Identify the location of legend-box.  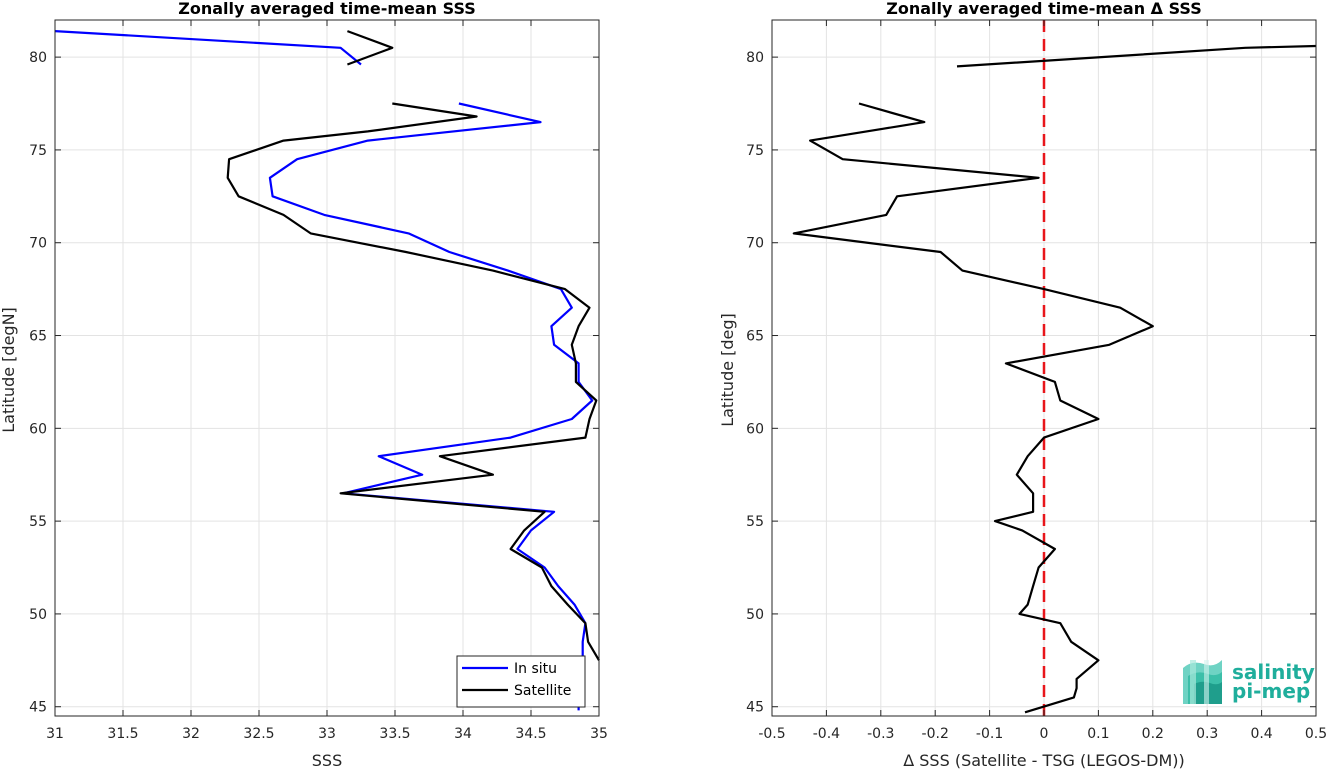
(521, 681).